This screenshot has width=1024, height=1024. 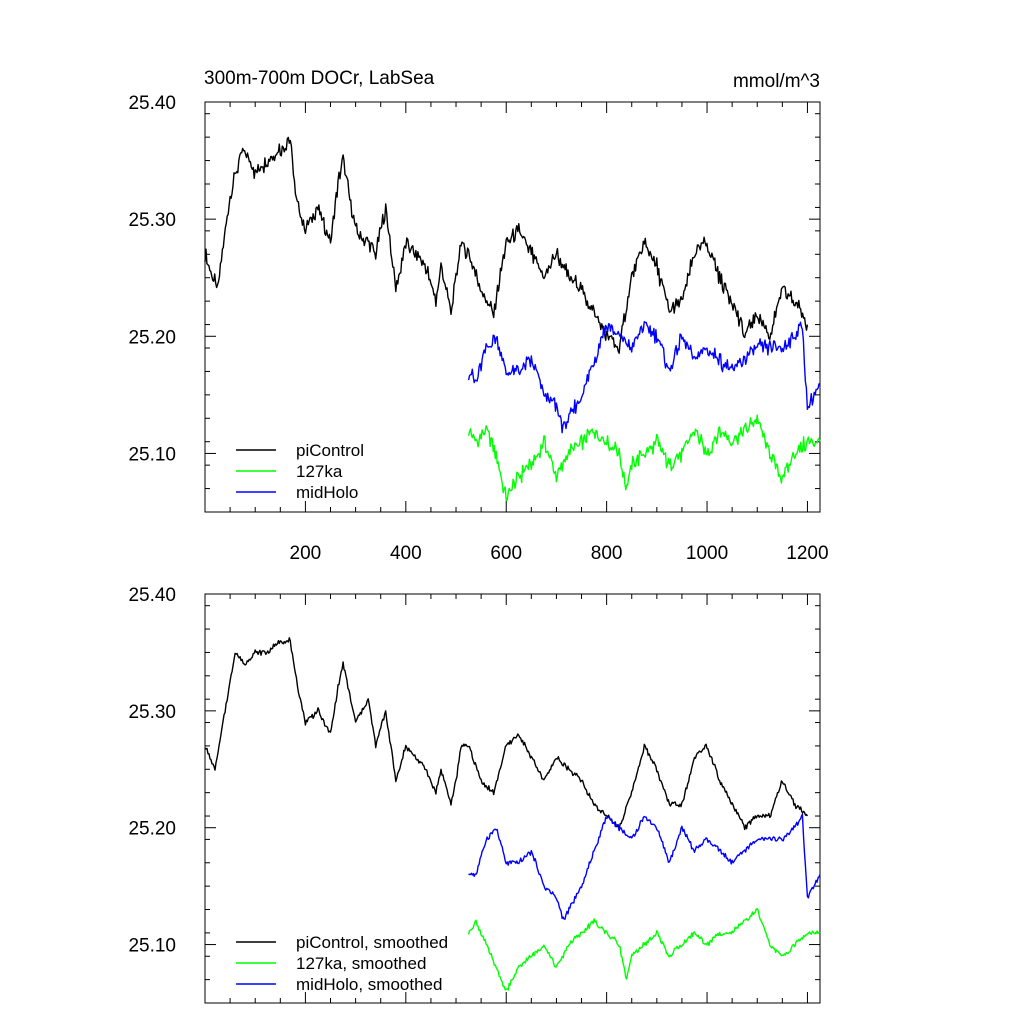 What do you see at coordinates (506, 553) in the screenshot?
I see `x-tick-label: 600` at bounding box center [506, 553].